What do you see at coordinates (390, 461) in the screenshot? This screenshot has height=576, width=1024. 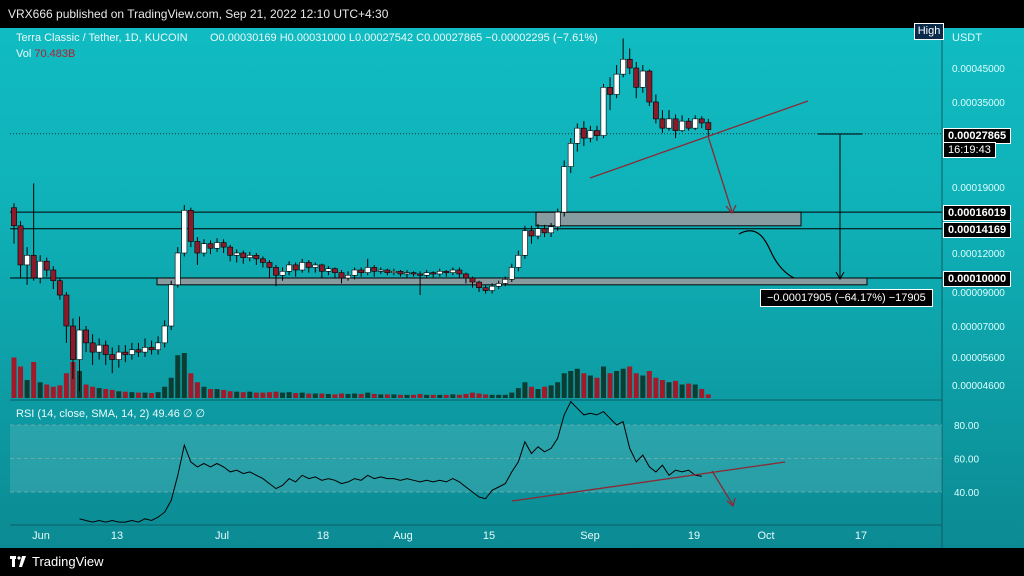 I see `rsi-line` at bounding box center [390, 461].